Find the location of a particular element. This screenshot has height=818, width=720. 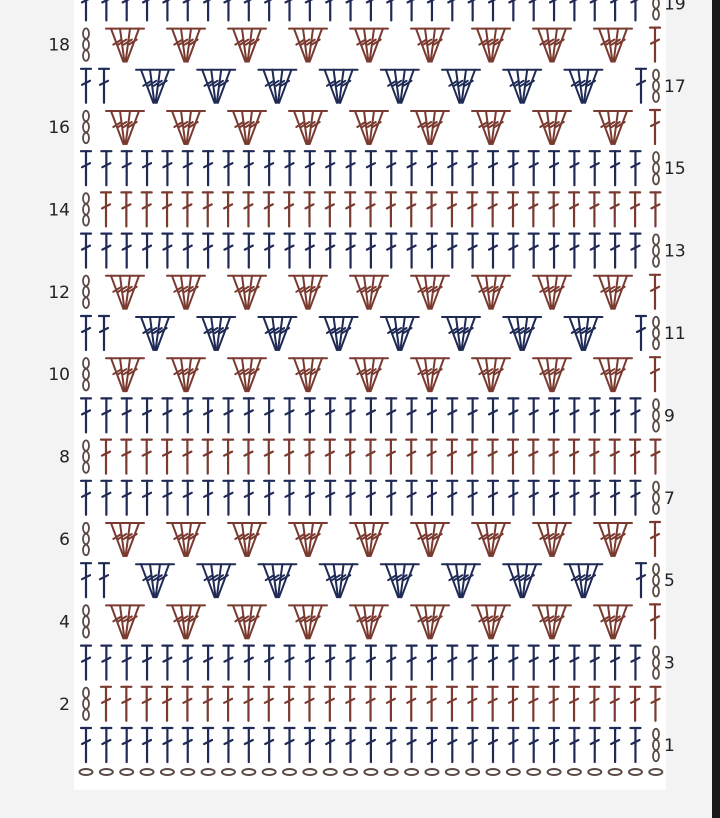

row-number-label: 11 is located at coordinates (675, 334).